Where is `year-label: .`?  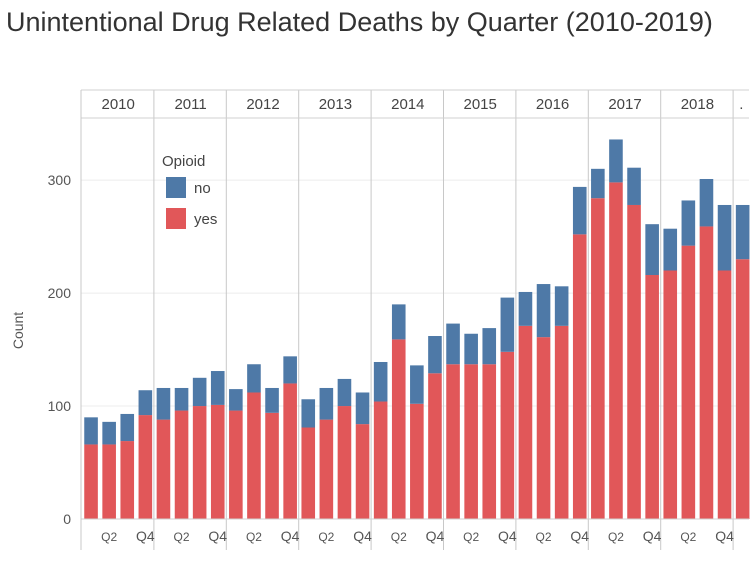
year-label: . is located at coordinates (741, 104).